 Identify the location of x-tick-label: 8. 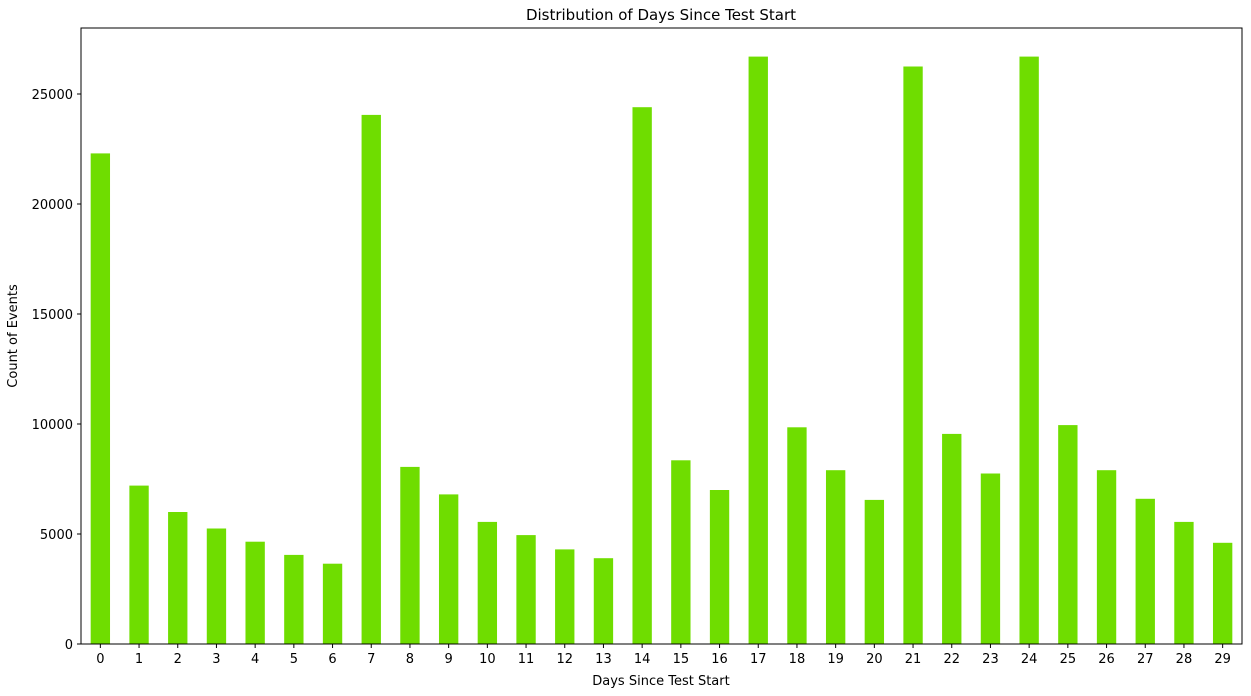
(410, 659).